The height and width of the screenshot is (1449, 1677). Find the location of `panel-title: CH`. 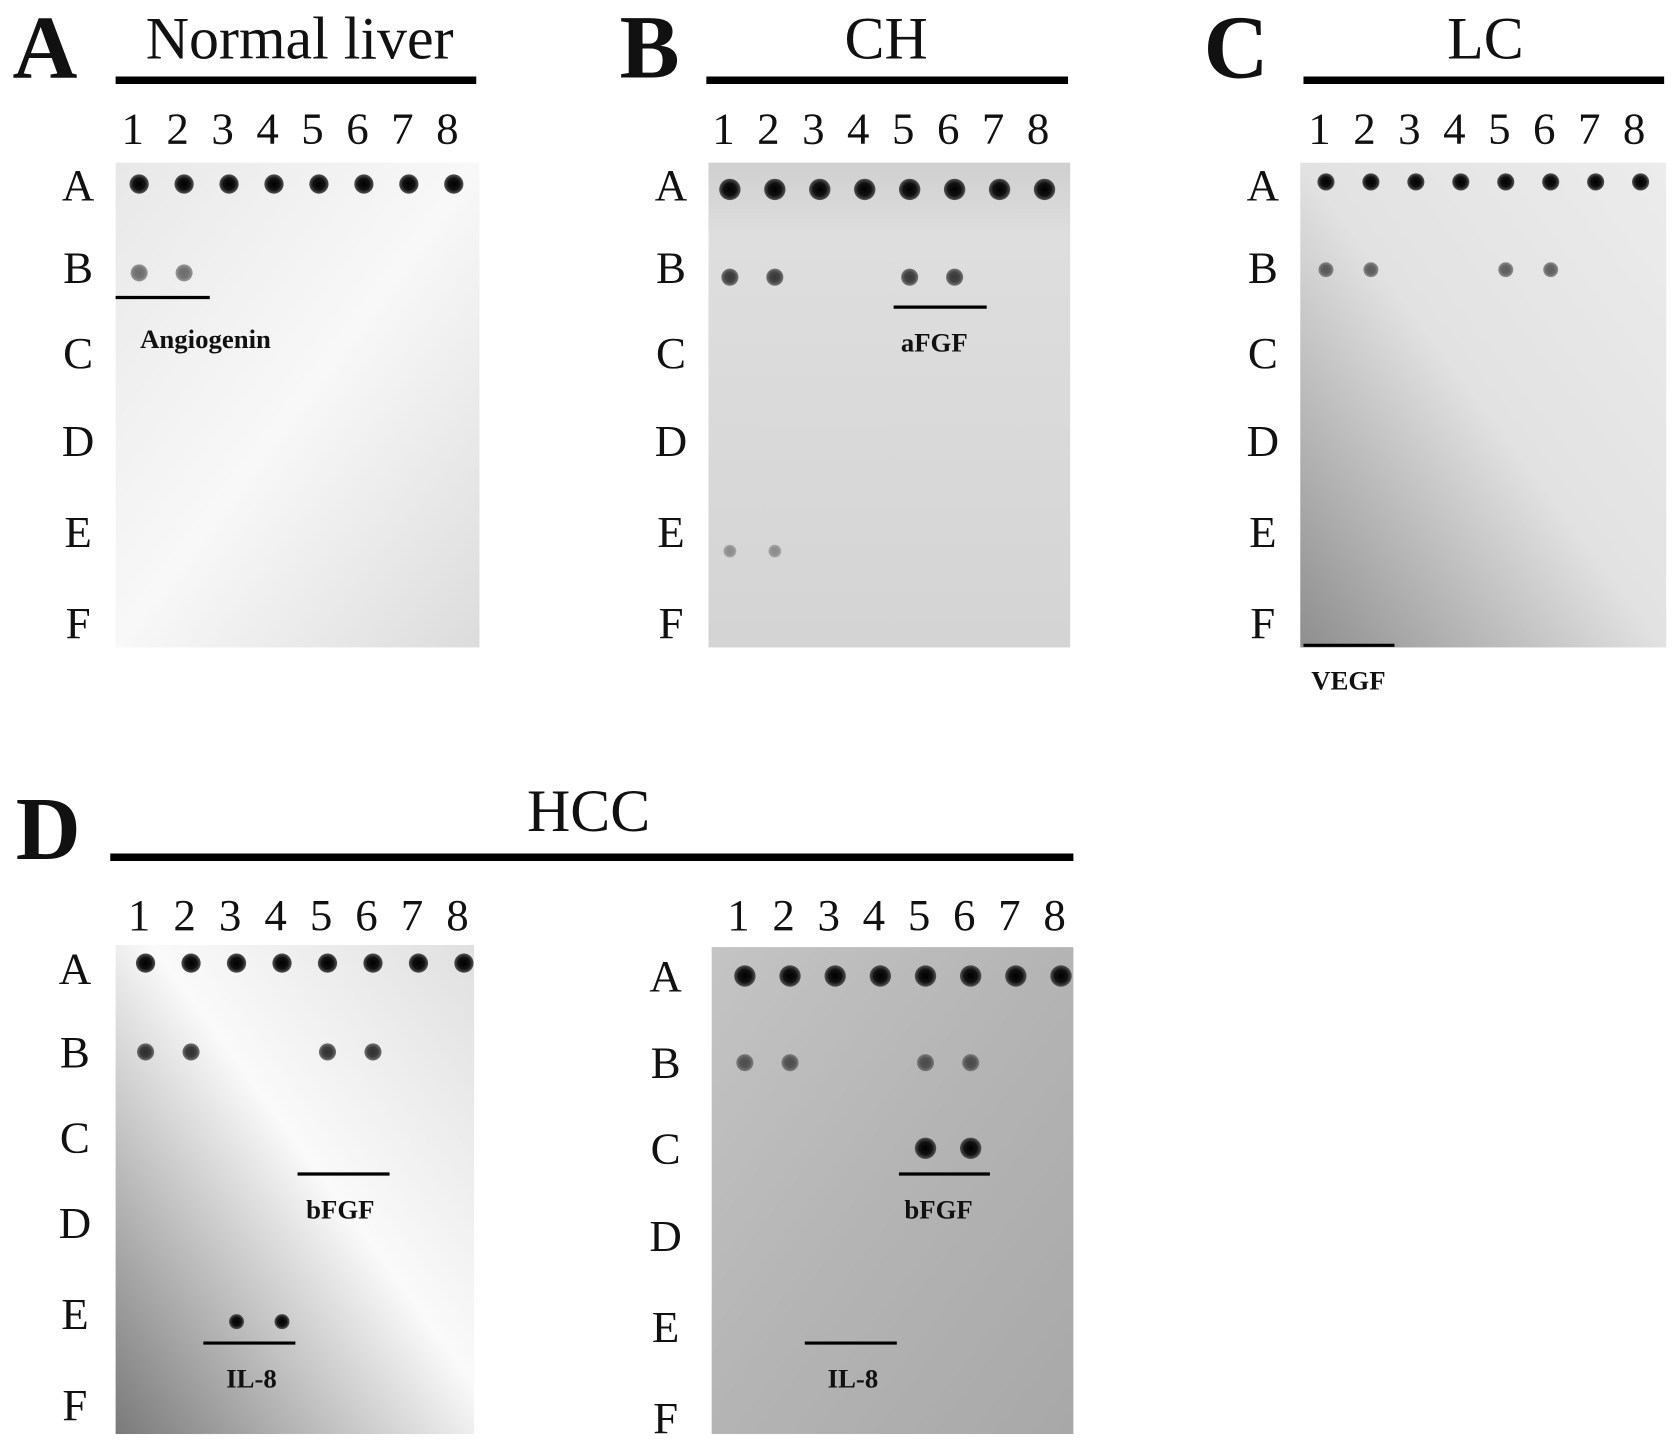

panel-title: CH is located at coordinates (886, 39).